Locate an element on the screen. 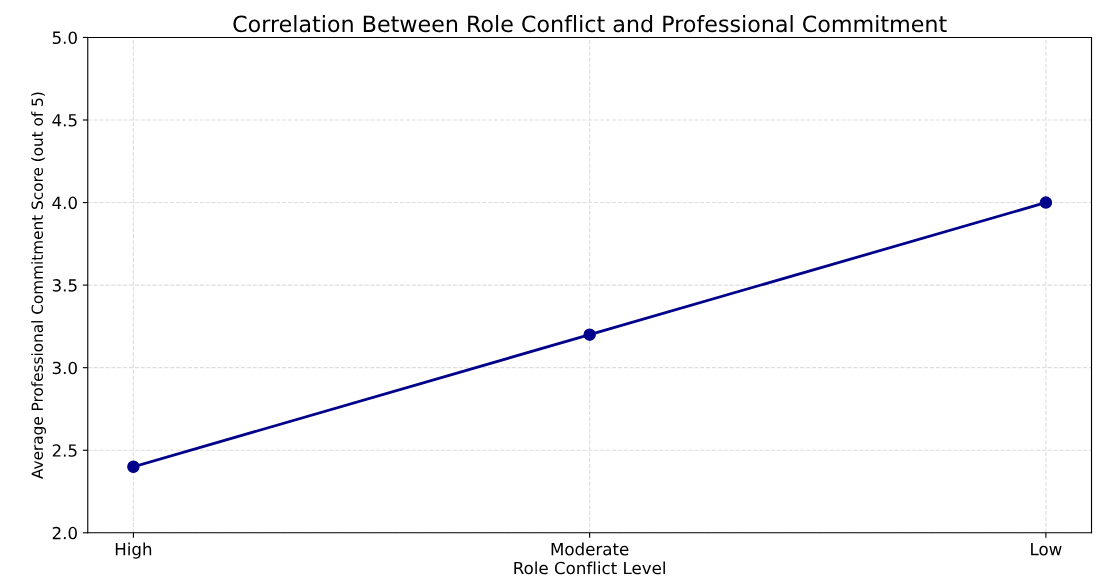  x-tick-label: High is located at coordinates (133, 550).